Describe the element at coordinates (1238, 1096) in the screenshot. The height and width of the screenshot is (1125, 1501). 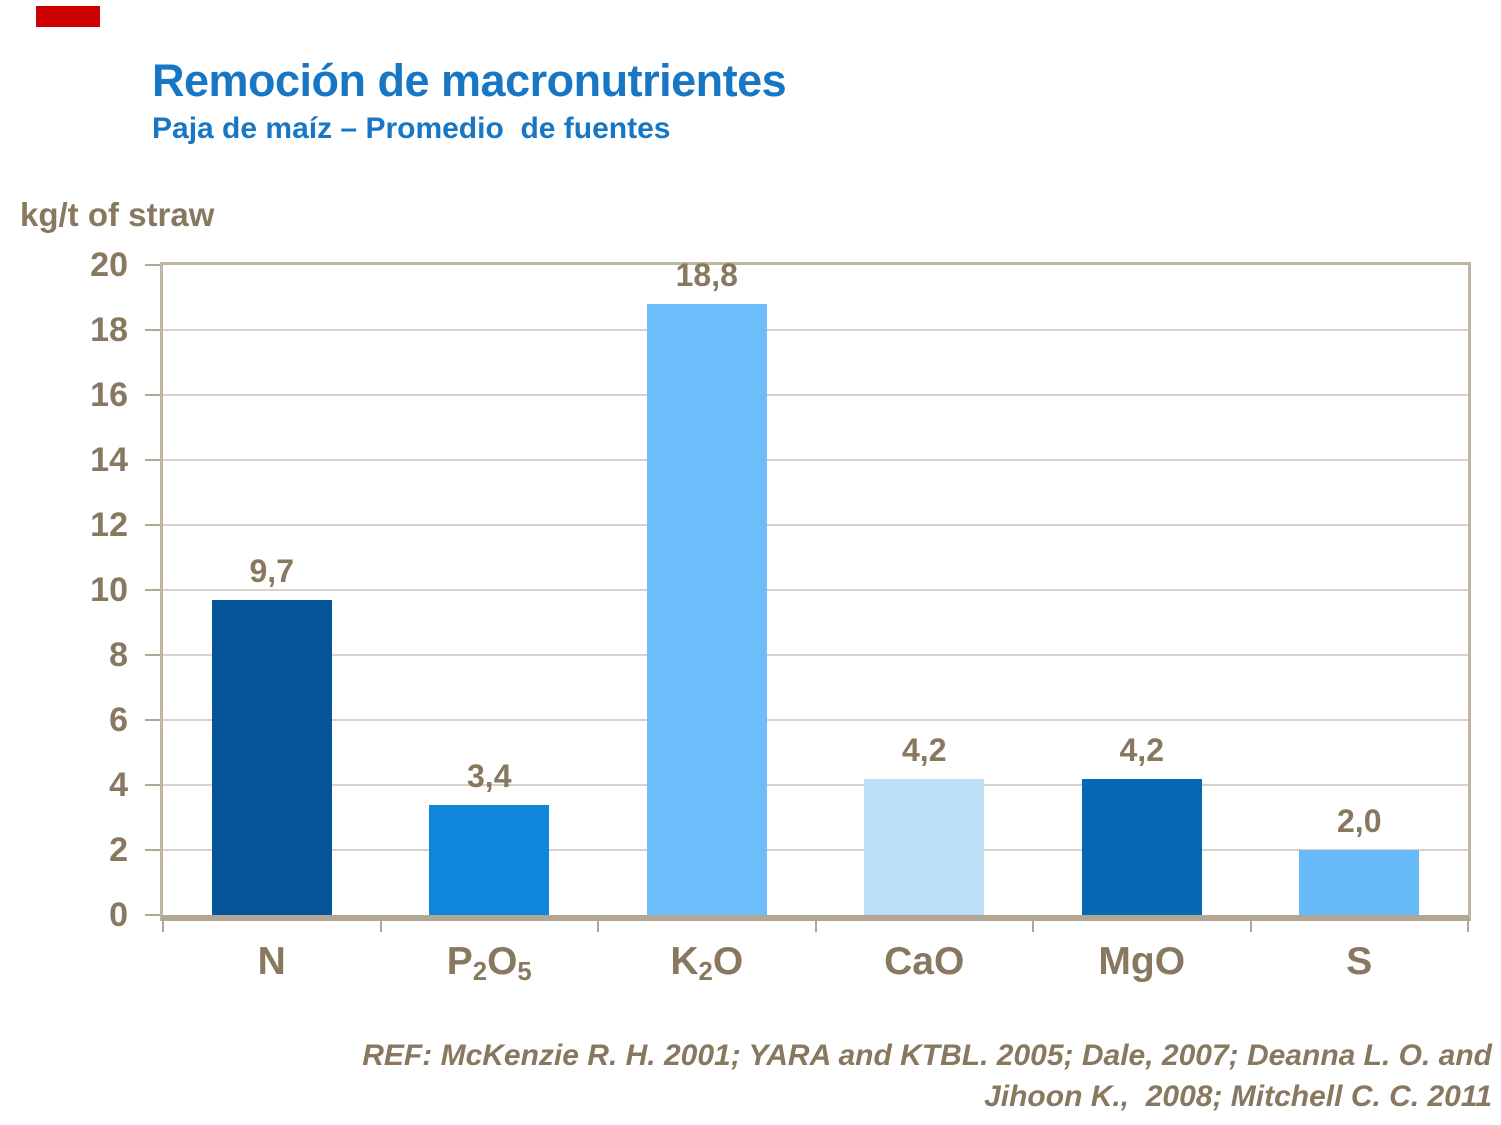
I see `references-line-2: Jihoon K., 2008; Mitchell C. C. 2011` at that location.